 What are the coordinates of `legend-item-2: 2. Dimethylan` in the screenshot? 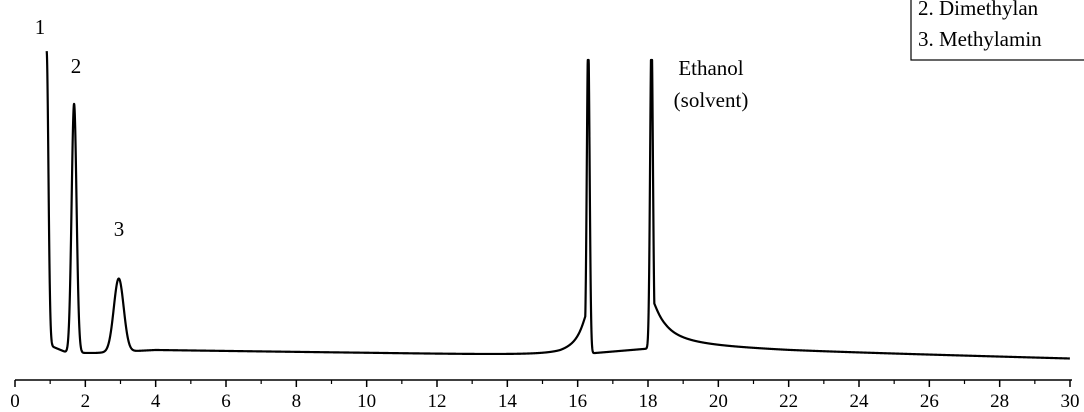 It's located at (978, 10).